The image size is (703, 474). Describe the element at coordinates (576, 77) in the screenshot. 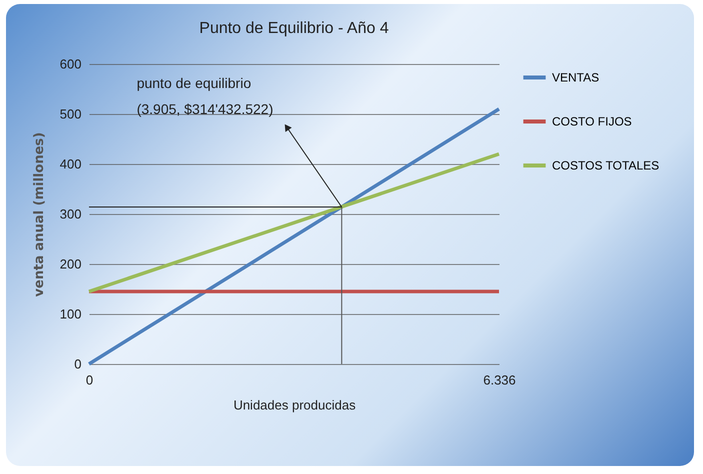

I see `legend-label: VENTAS` at that location.